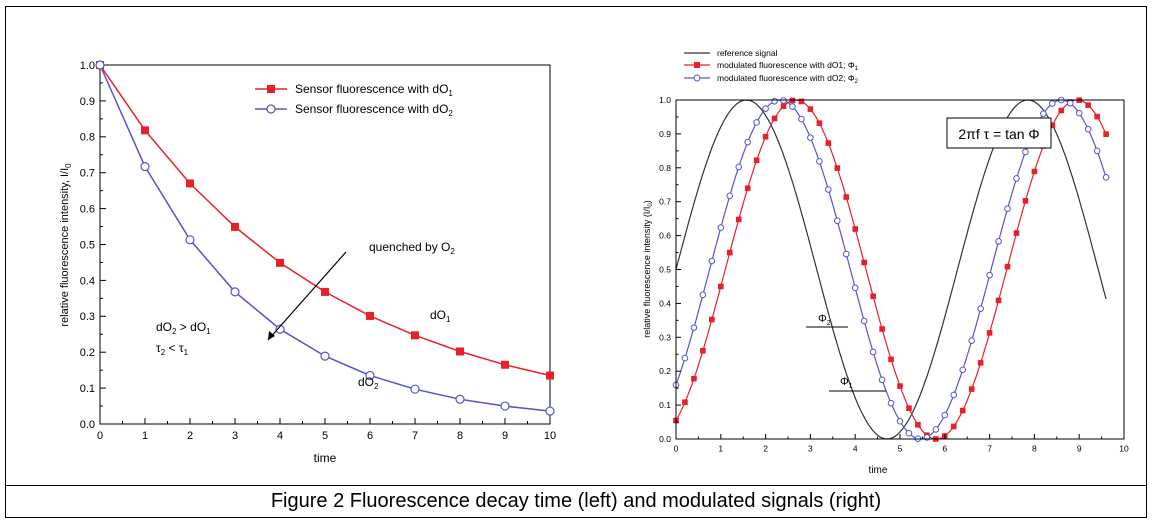  Describe the element at coordinates (87, 353) in the screenshot. I see `y-tick-label: 0.2` at that location.